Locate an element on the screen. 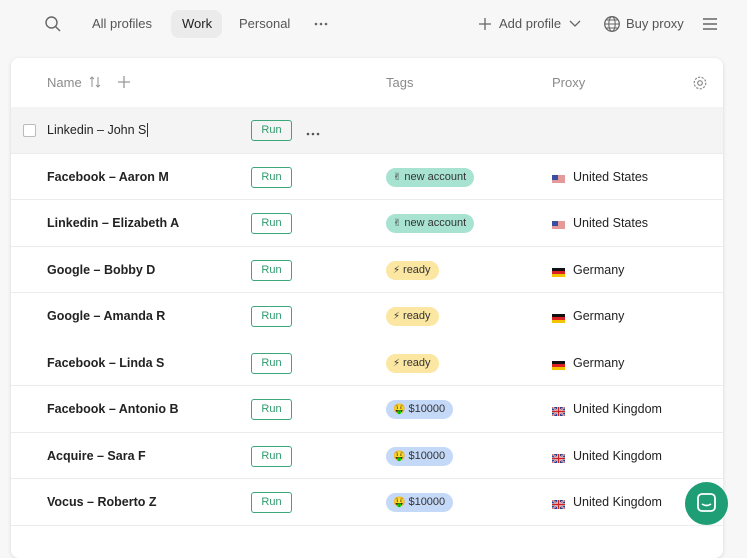 The width and height of the screenshot is (747, 558). profile-name: Facebook – Aaron M is located at coordinates (108, 176).